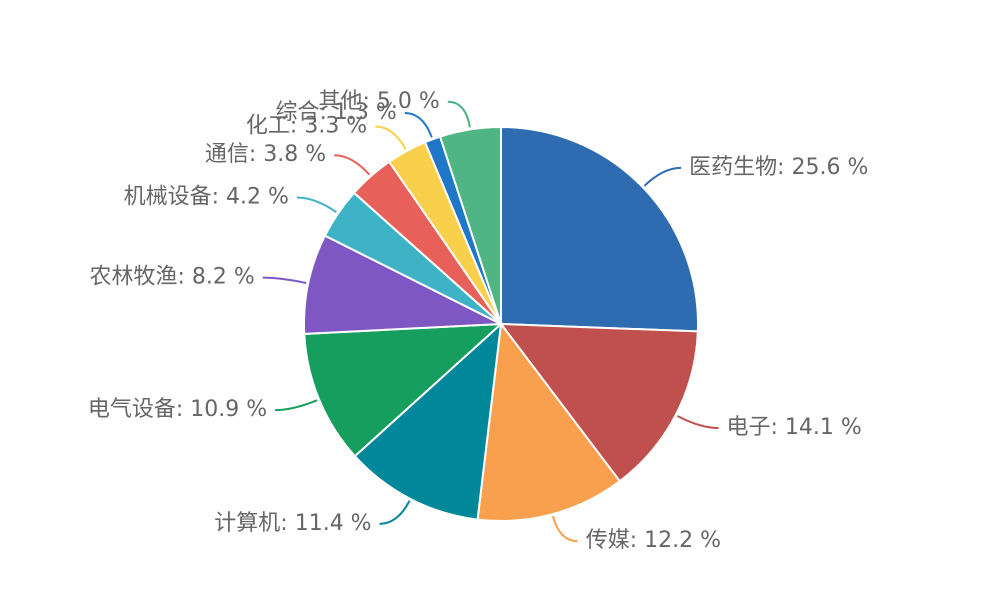 Image resolution: width=1006 pixels, height=612 pixels. What do you see at coordinates (172, 277) in the screenshot?
I see `slice-6-label: 农林牧渔: 8.2 %` at bounding box center [172, 277].